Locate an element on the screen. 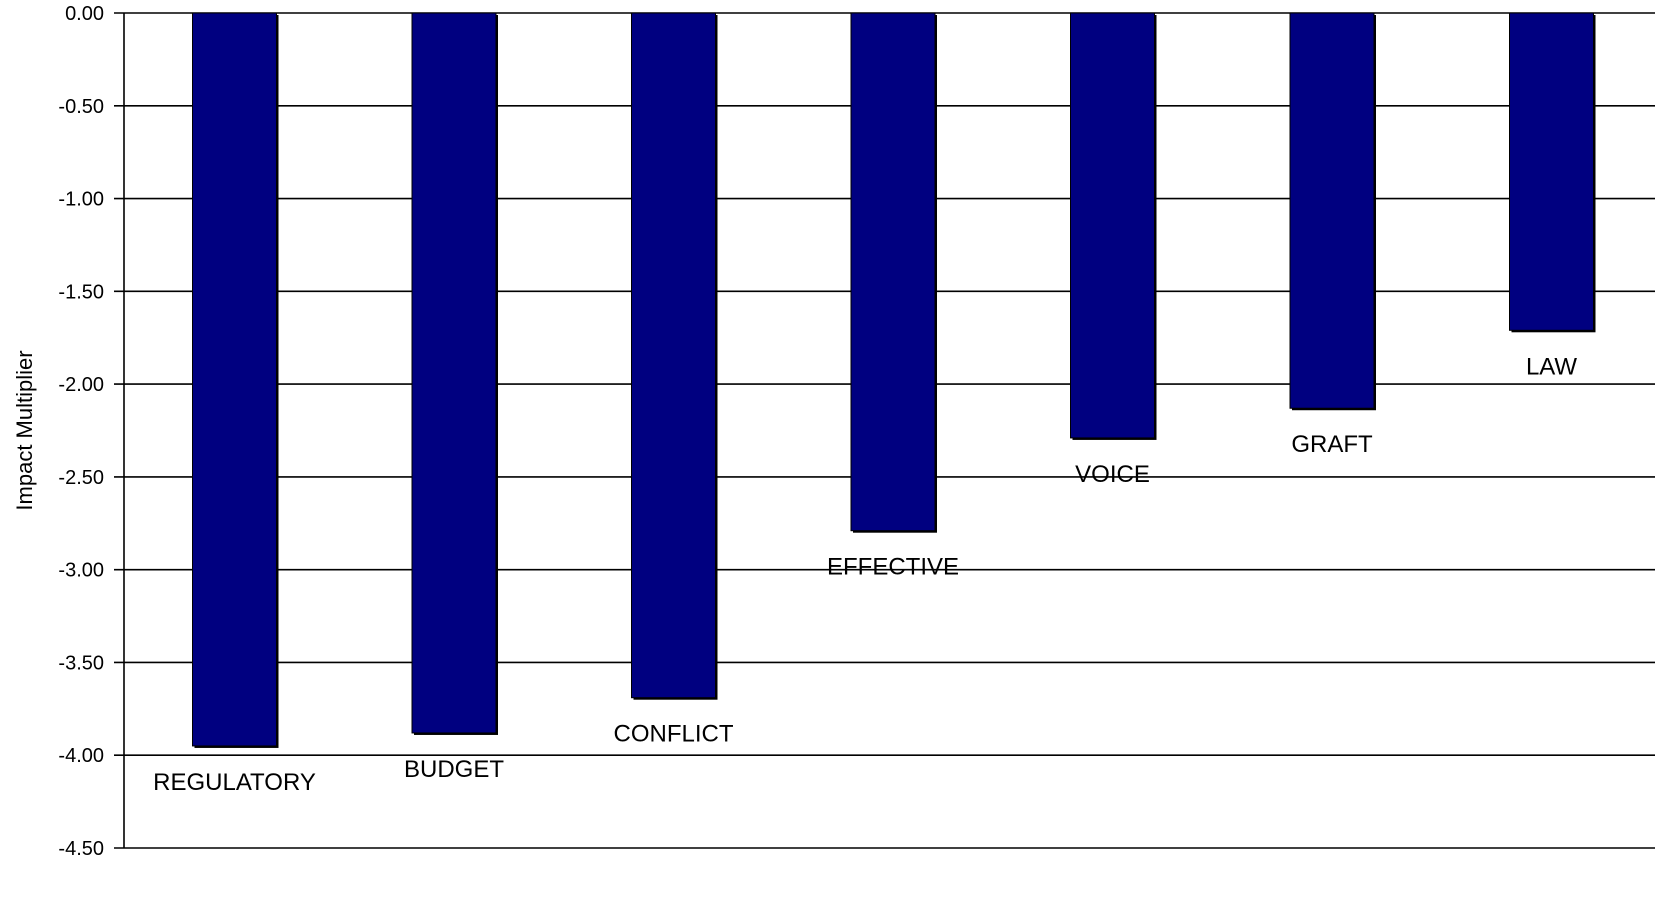 This screenshot has height=911, width=1655. category-label: BUDGET is located at coordinates (454, 769).